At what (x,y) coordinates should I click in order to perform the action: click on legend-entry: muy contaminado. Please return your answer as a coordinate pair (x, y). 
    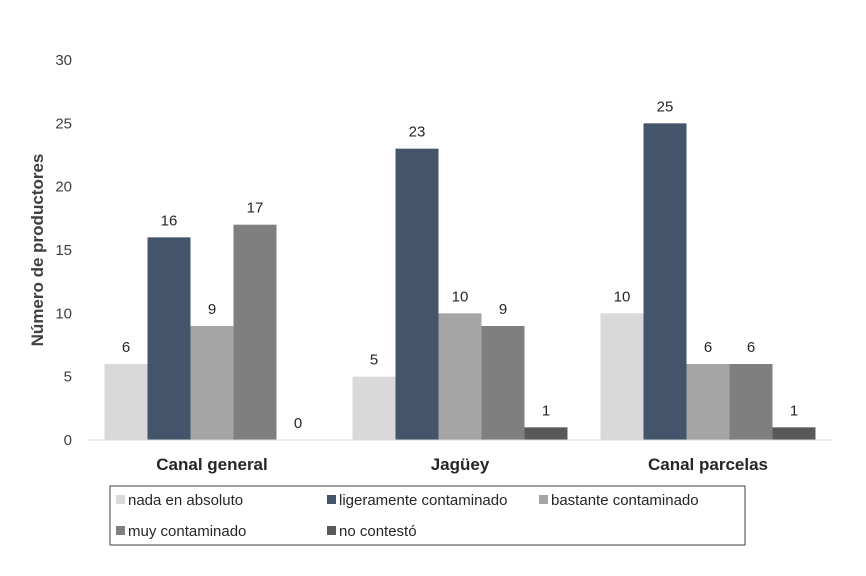
    Looking at the image, I should click on (187, 531).